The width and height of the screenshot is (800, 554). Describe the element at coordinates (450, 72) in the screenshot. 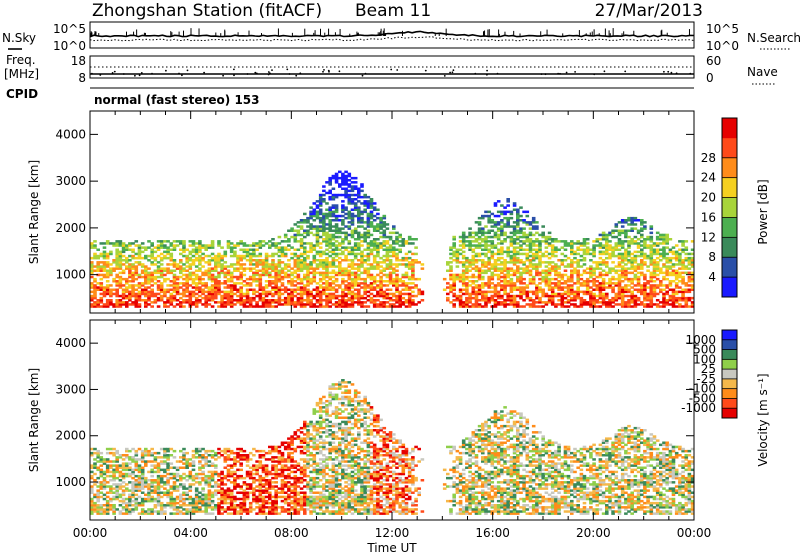

I see `nave-dot` at that location.